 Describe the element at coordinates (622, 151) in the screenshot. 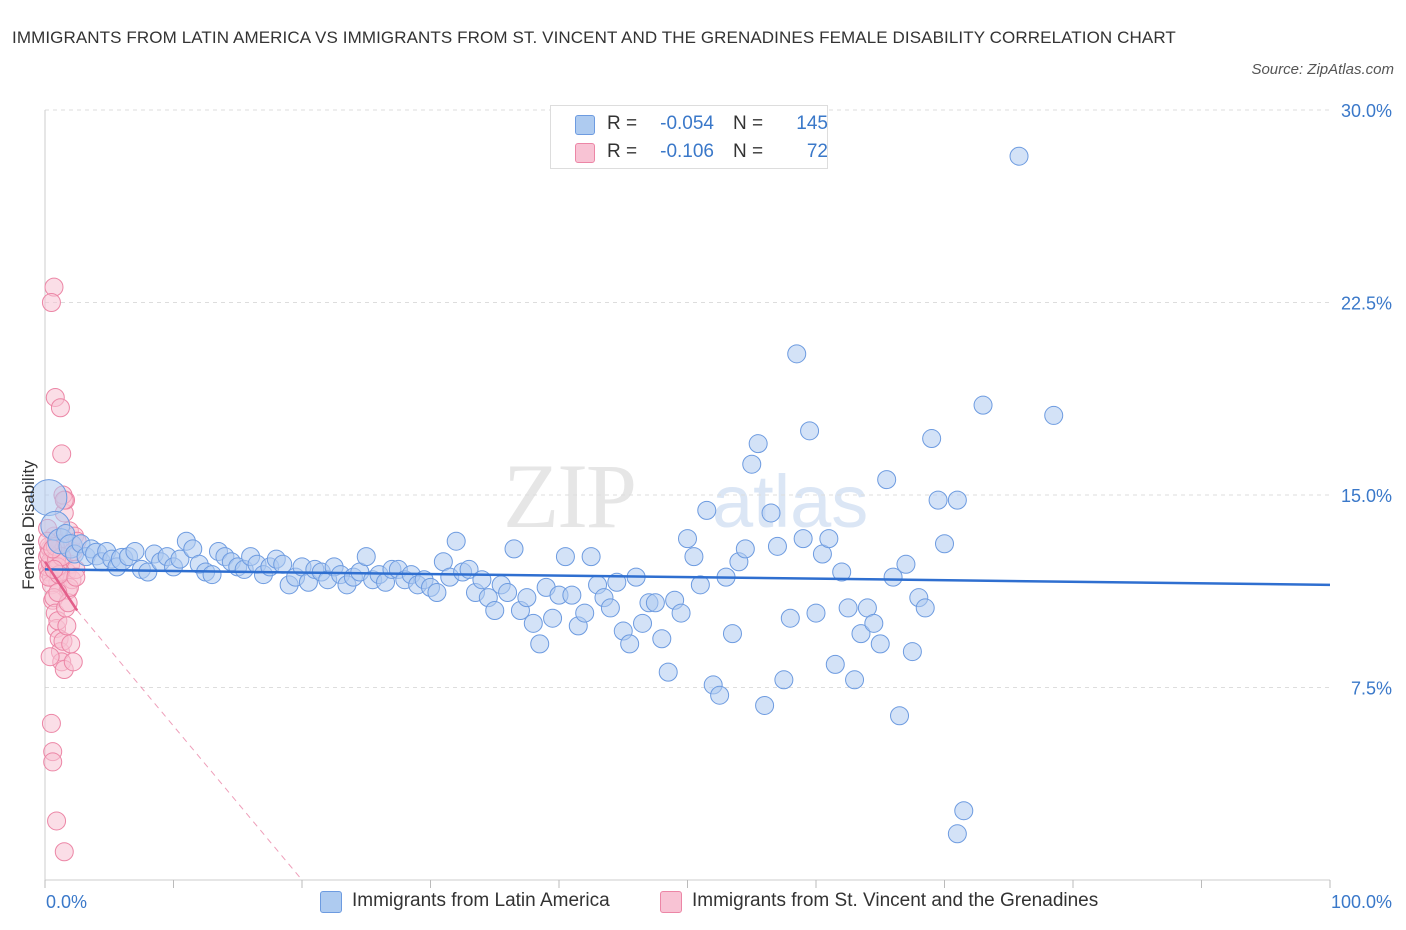

I see `r-label: R =` at that location.